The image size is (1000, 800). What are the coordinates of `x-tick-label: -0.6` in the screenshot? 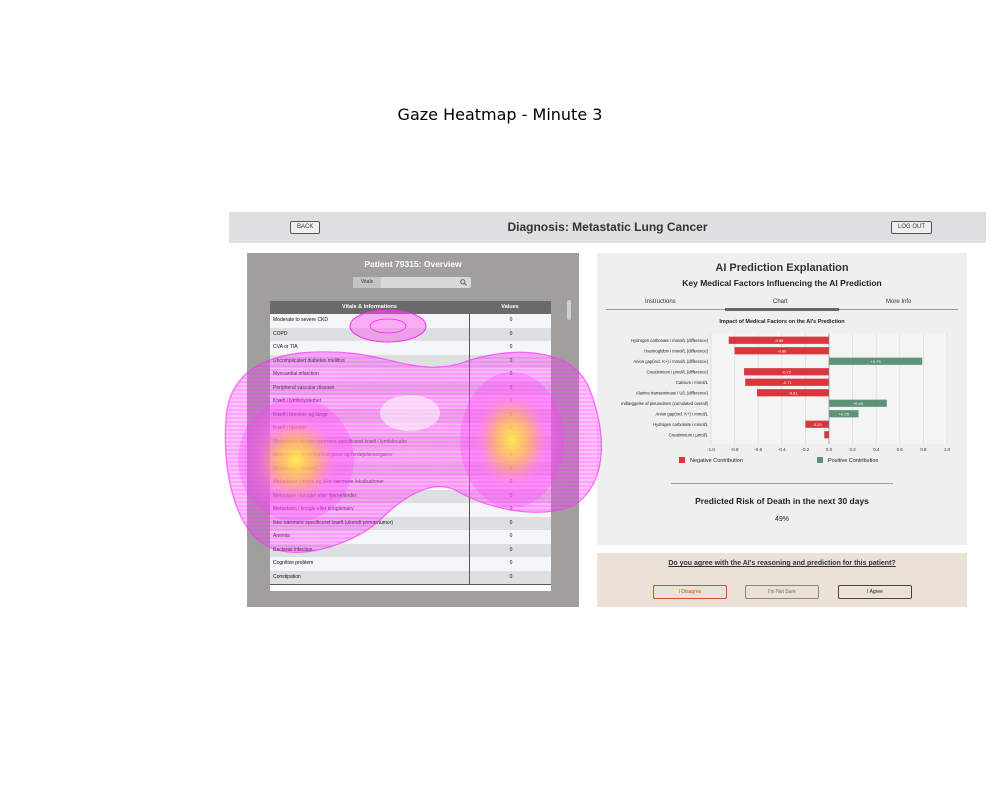 It's located at (758, 449).